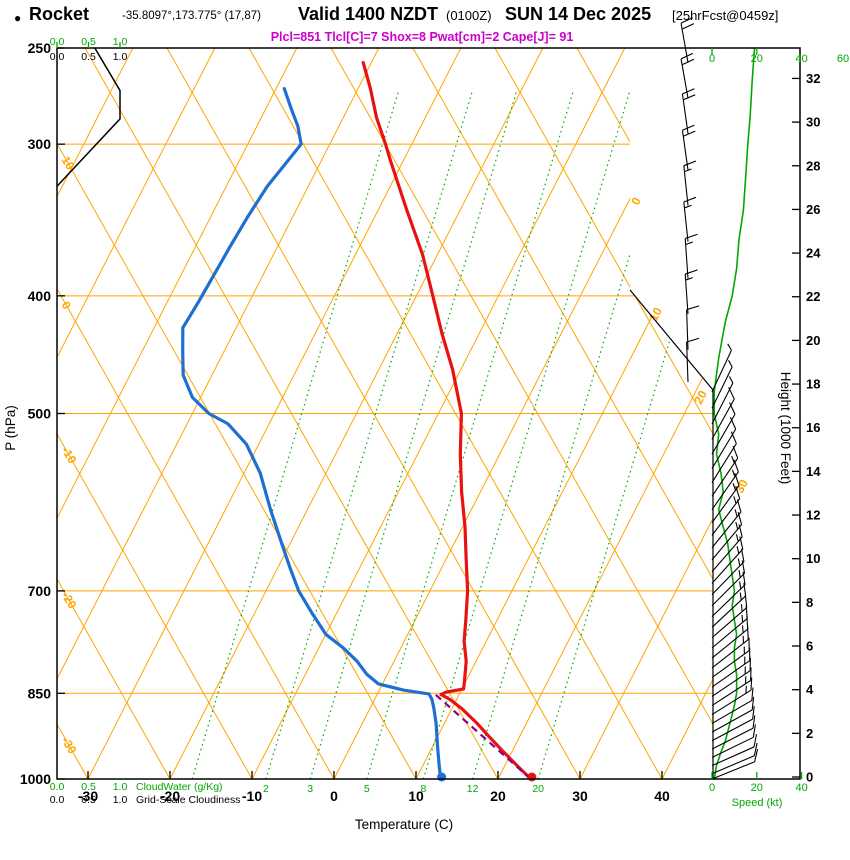 Image resolution: width=850 pixels, height=860 pixels. What do you see at coordinates (40, 693) in the screenshot?
I see `svg-text: 850` at bounding box center [40, 693].